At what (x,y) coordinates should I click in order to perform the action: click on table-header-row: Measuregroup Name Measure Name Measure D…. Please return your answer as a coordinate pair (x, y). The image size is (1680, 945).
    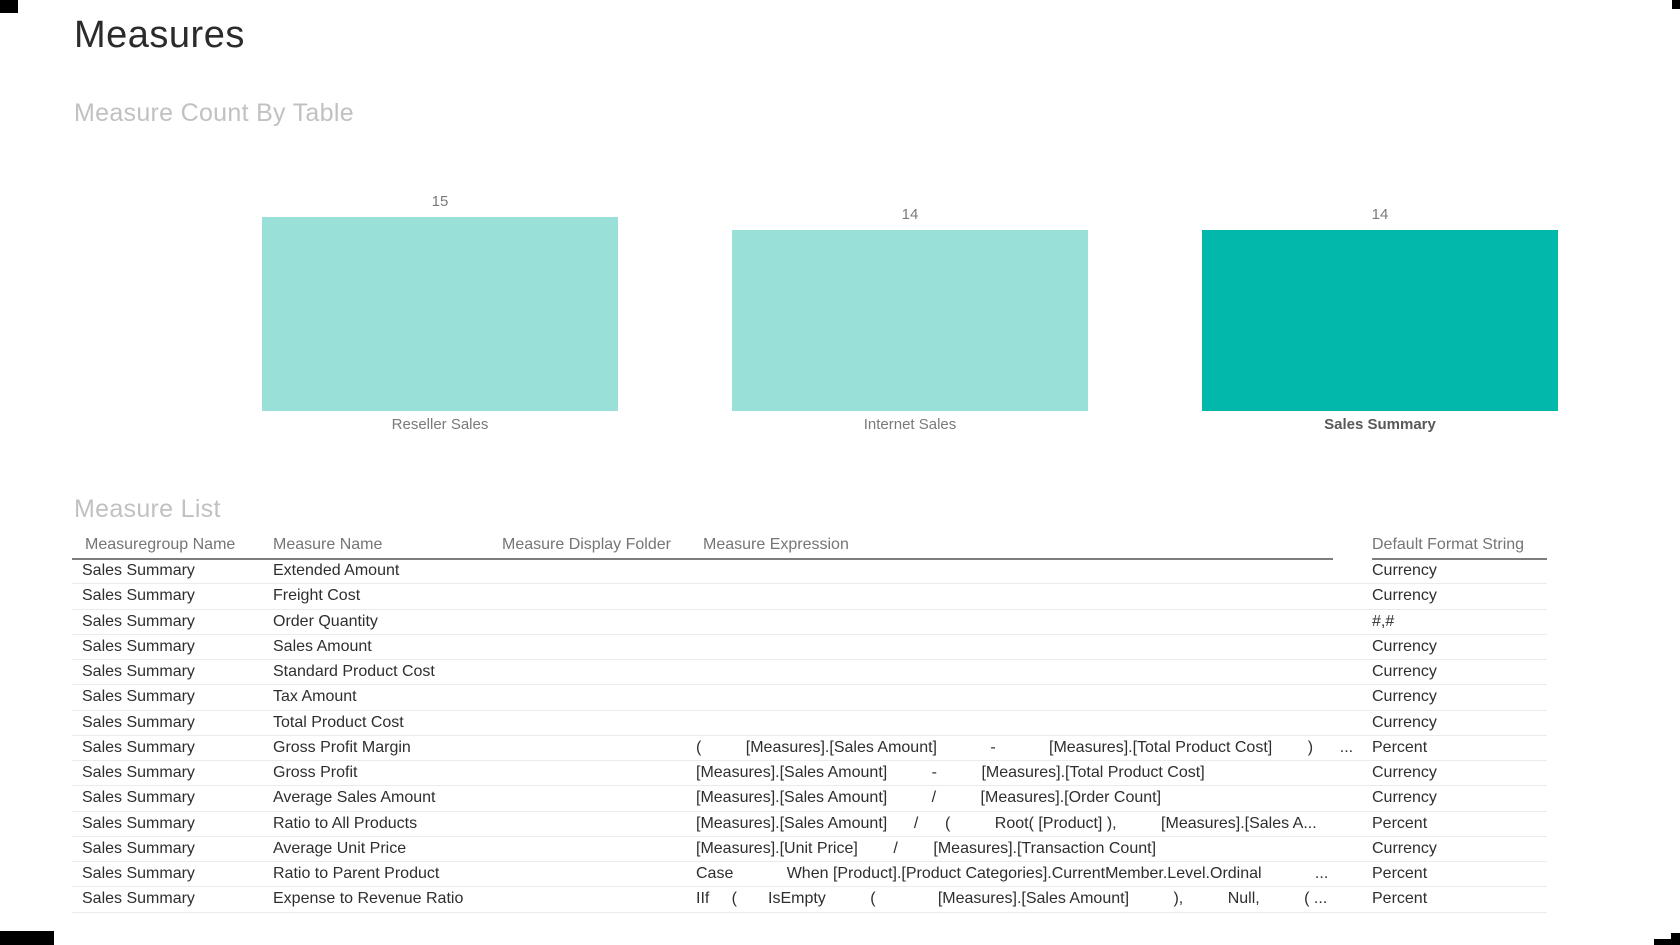
    Looking at the image, I should click on (809, 548).